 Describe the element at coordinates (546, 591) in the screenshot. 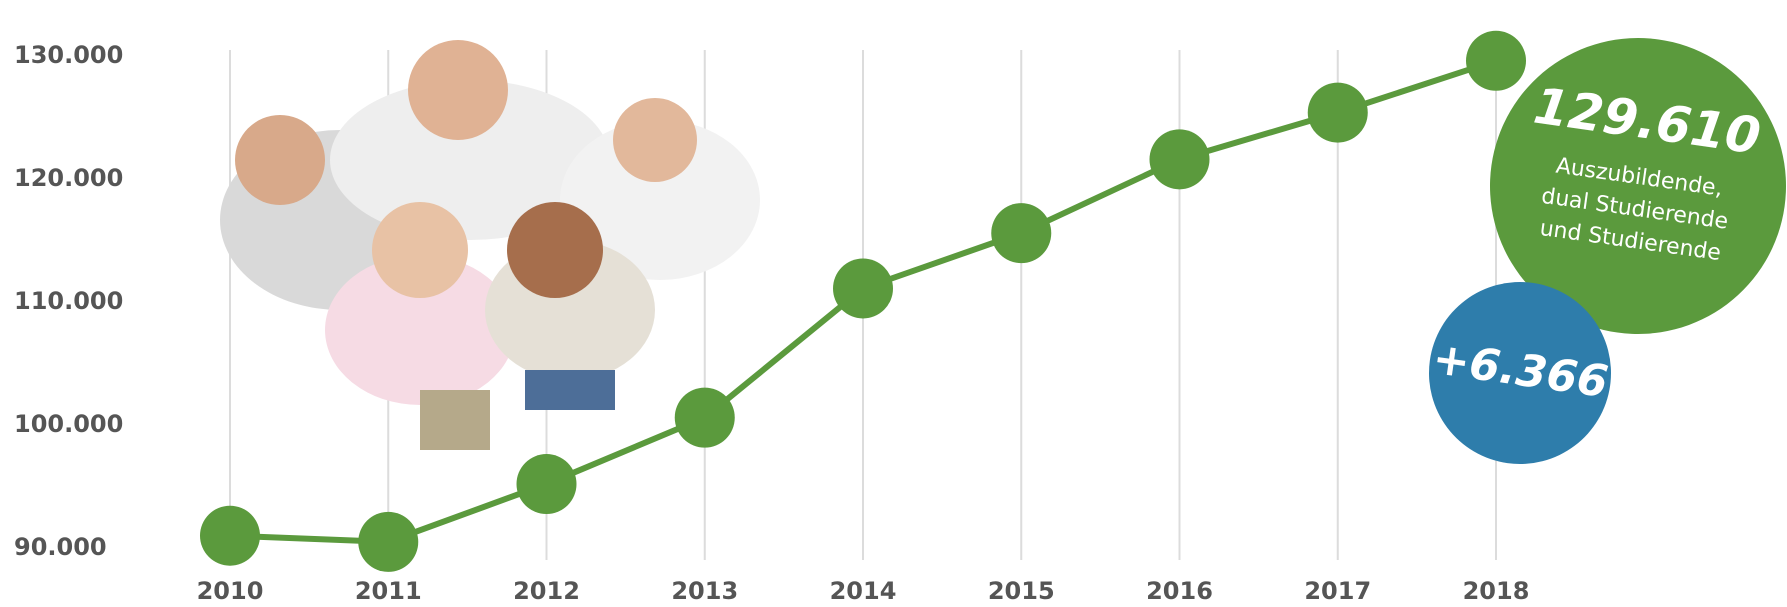

I see `x-tick-label: 2012` at that location.